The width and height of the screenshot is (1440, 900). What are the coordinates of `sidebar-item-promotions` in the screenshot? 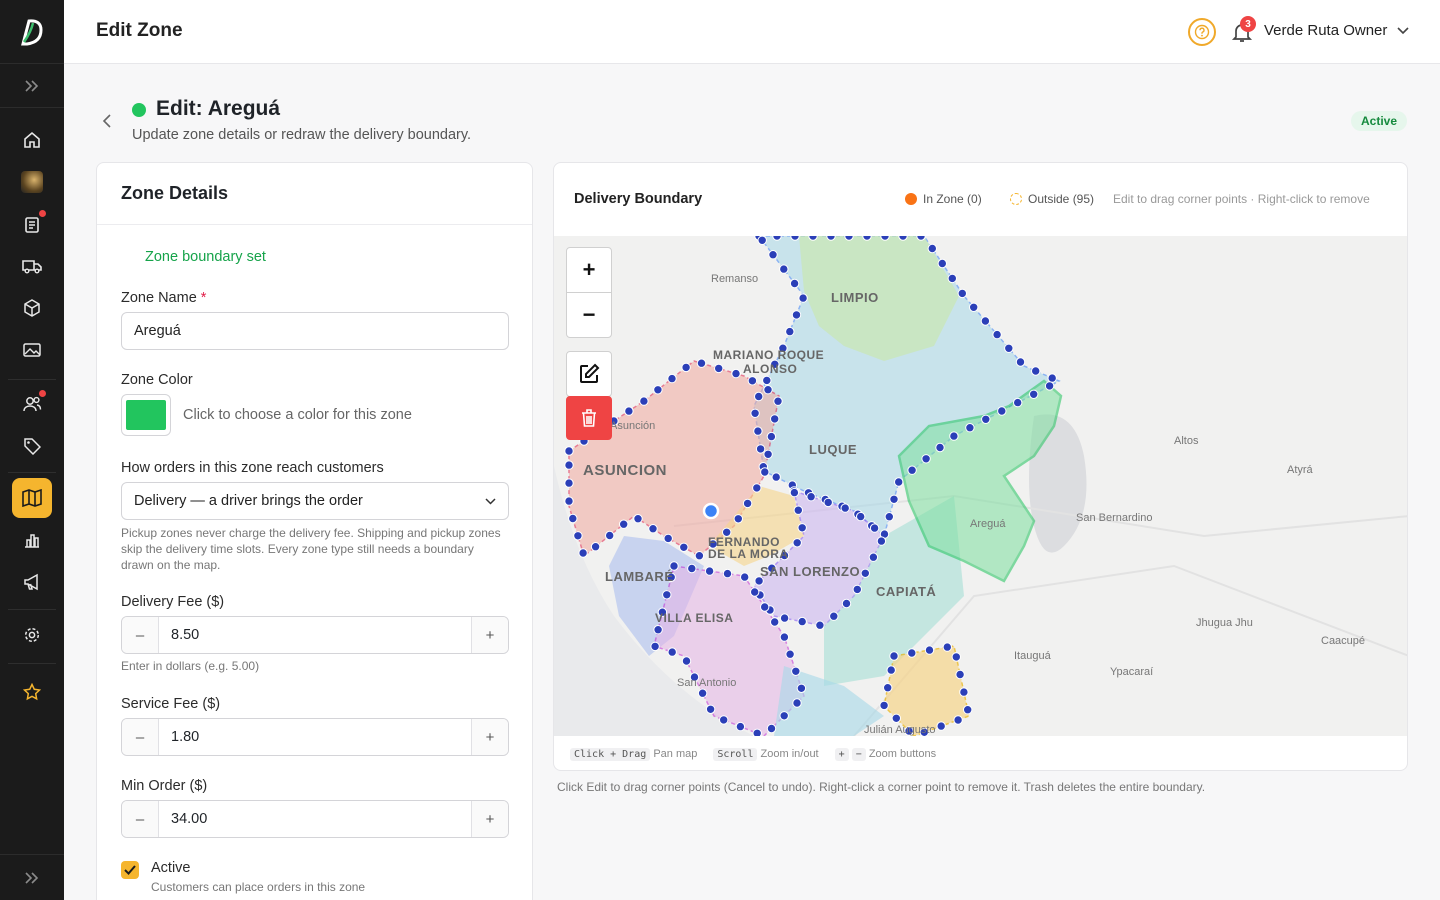 It's located at (32, 446).